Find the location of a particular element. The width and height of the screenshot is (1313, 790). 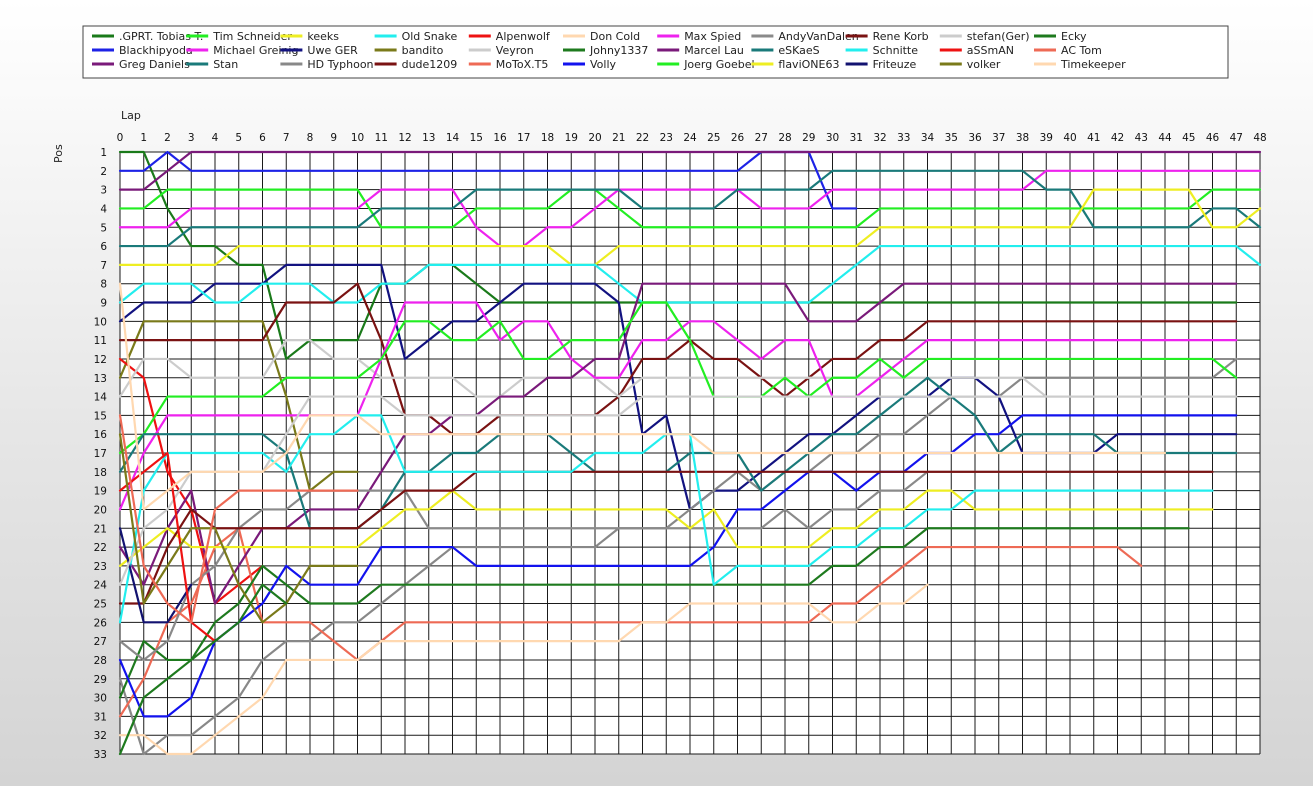

x-tick-label: 34 is located at coordinates (928, 138).